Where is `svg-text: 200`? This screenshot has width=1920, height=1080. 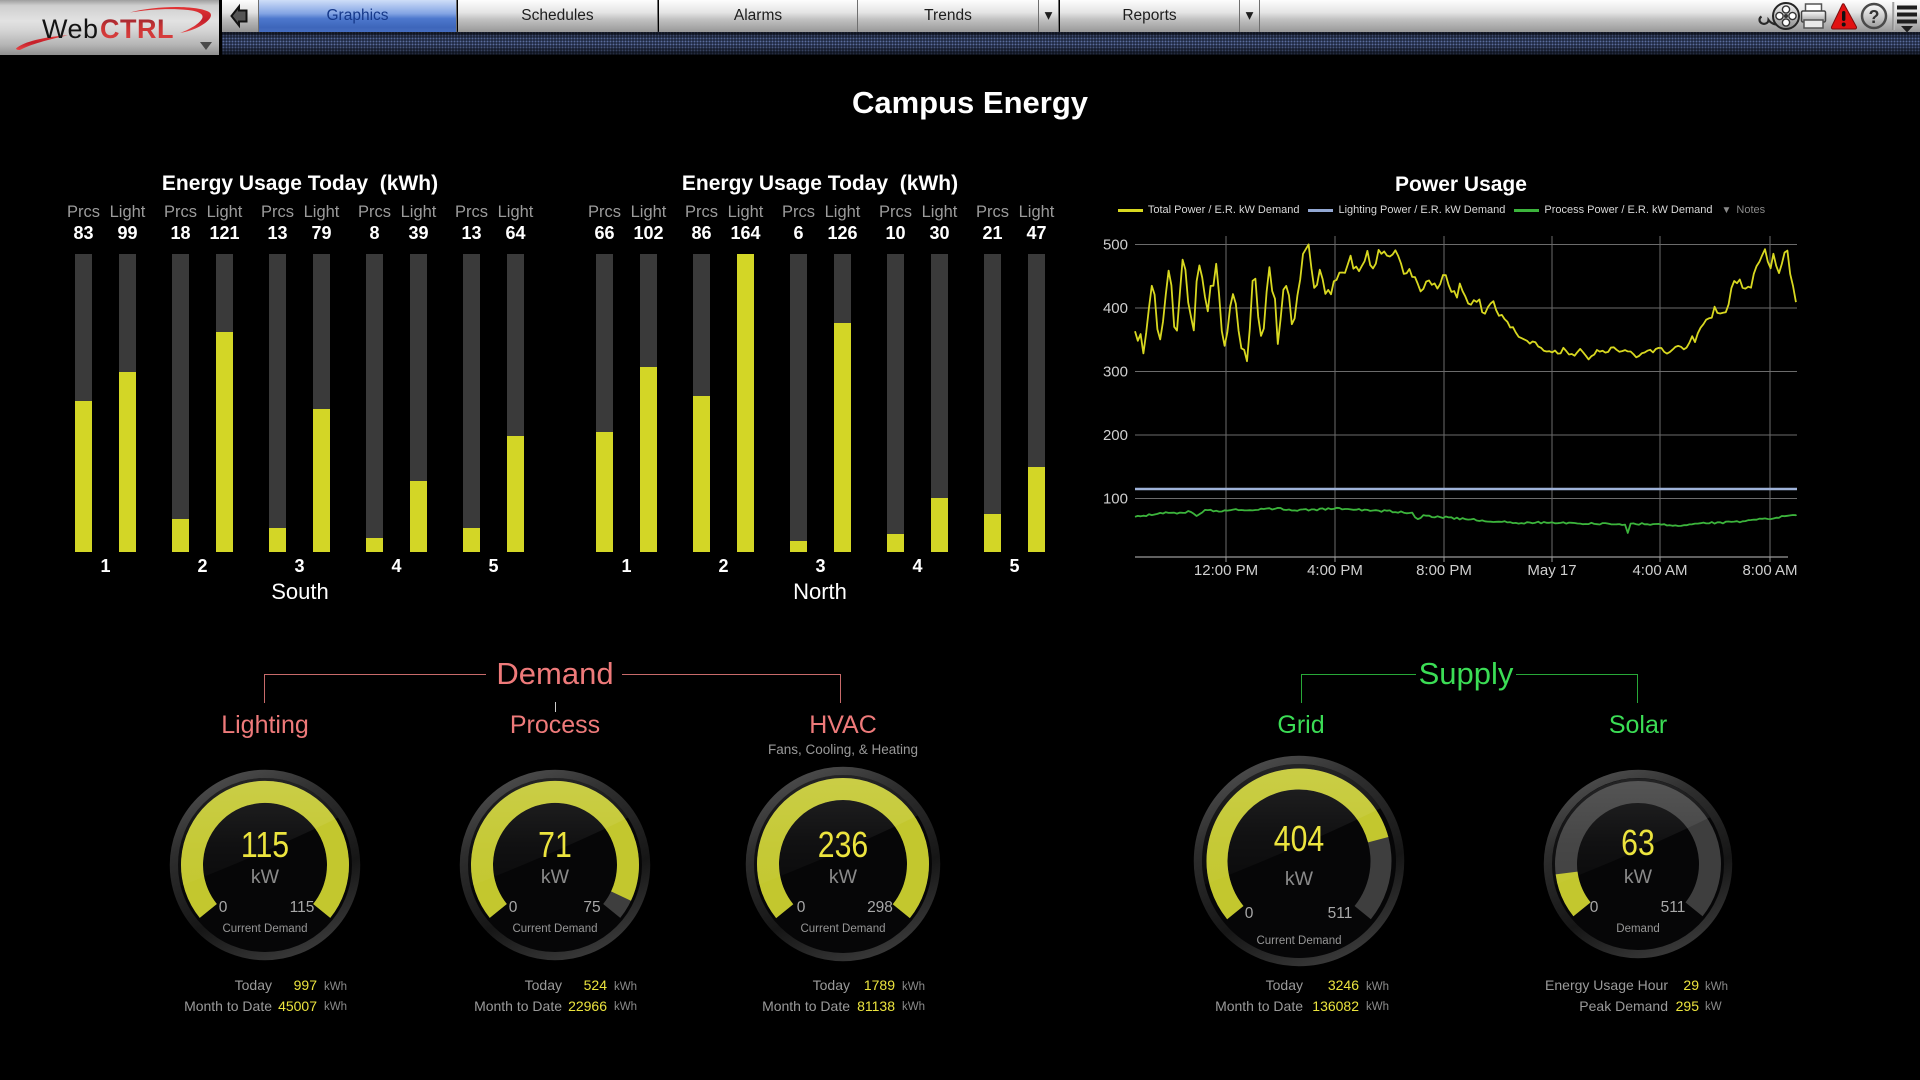 svg-text: 200 is located at coordinates (1115, 435).